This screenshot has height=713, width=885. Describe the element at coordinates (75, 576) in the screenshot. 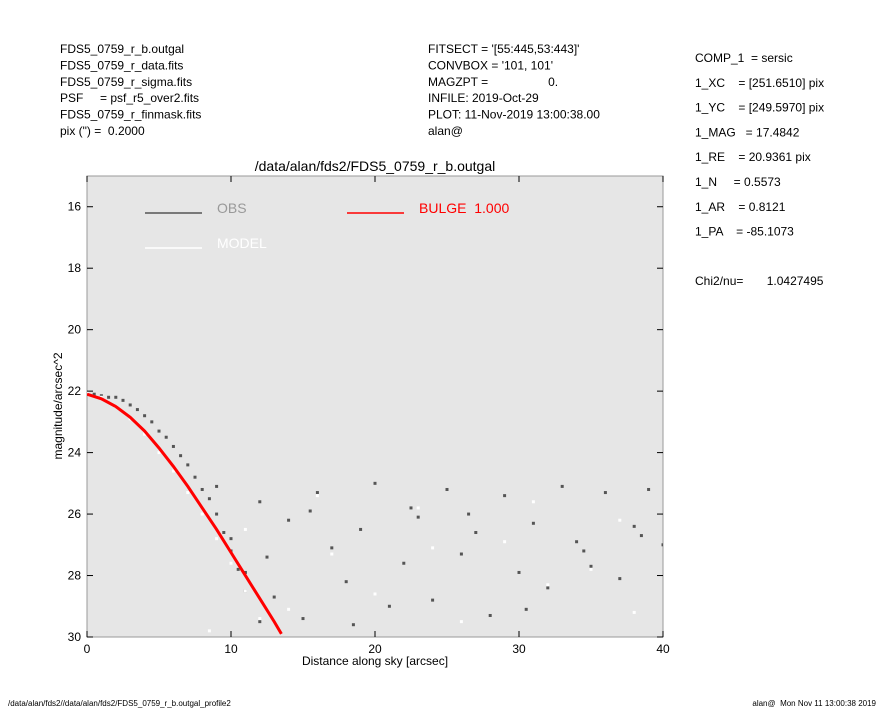

I see `y-tick-label: 28` at that location.